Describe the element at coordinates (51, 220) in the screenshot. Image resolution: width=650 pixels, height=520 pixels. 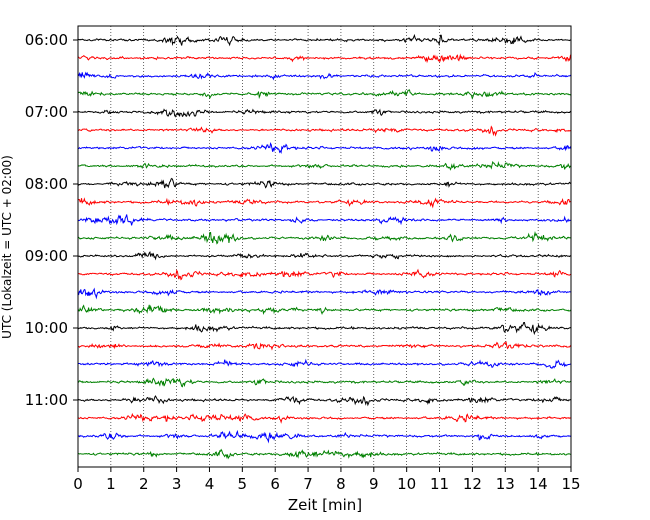
I see `y-axis-ticks: 06:00 07:00 08:00 09:00 10:00 11:00` at that location.